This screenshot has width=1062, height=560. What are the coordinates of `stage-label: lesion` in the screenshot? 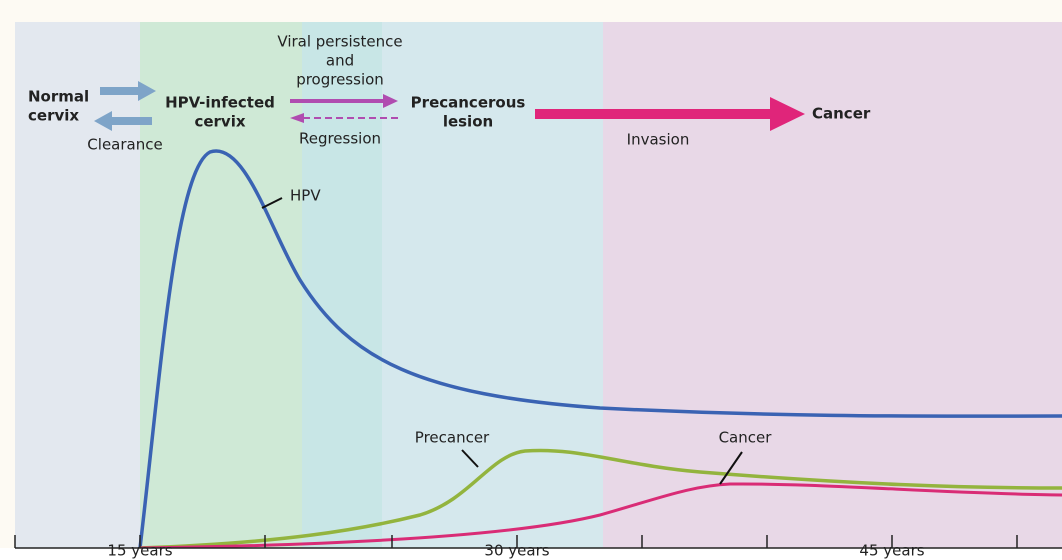 It's located at (468, 122).